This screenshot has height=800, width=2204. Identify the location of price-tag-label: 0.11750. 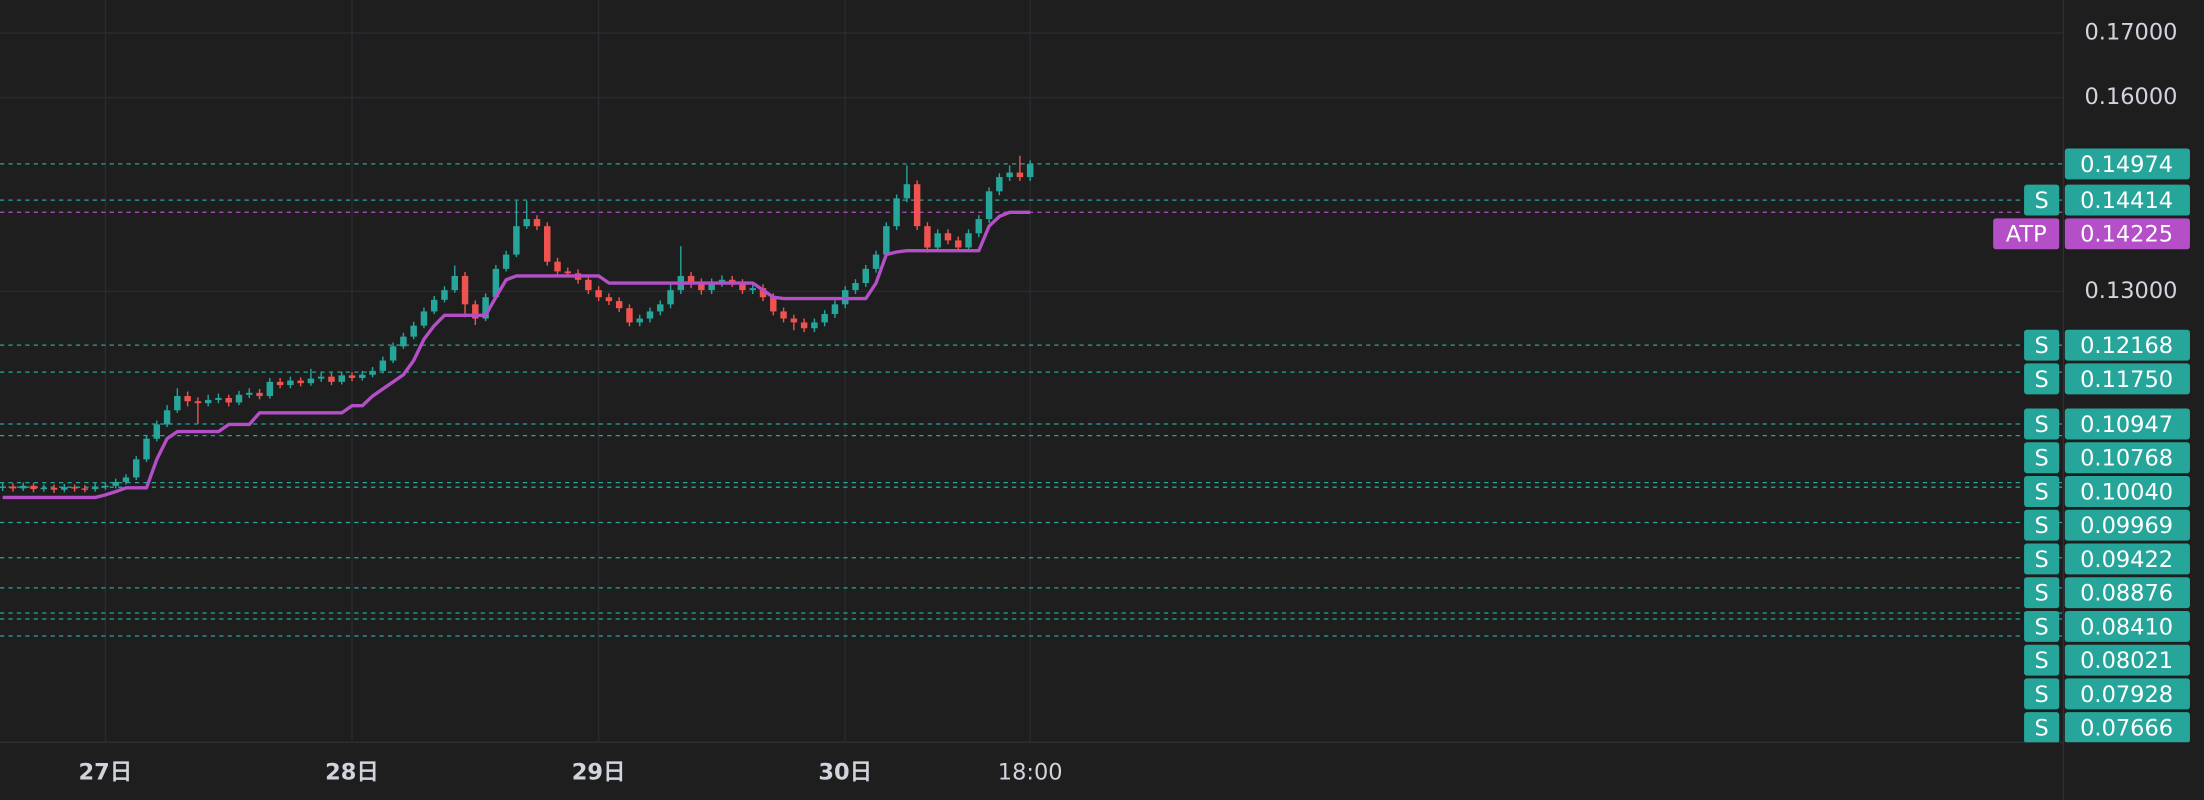
(2126, 380).